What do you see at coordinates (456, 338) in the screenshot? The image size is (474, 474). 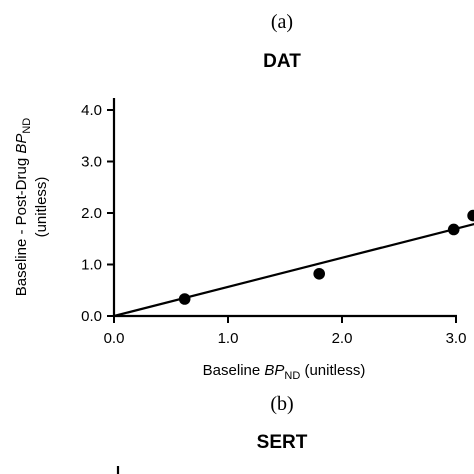 I see `x-tick-label: 3.0` at bounding box center [456, 338].